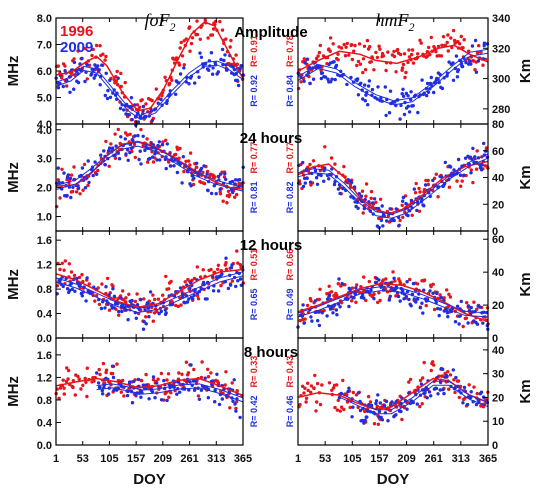  I want to click on y-tick-label: 4.0, so click(44, 131).